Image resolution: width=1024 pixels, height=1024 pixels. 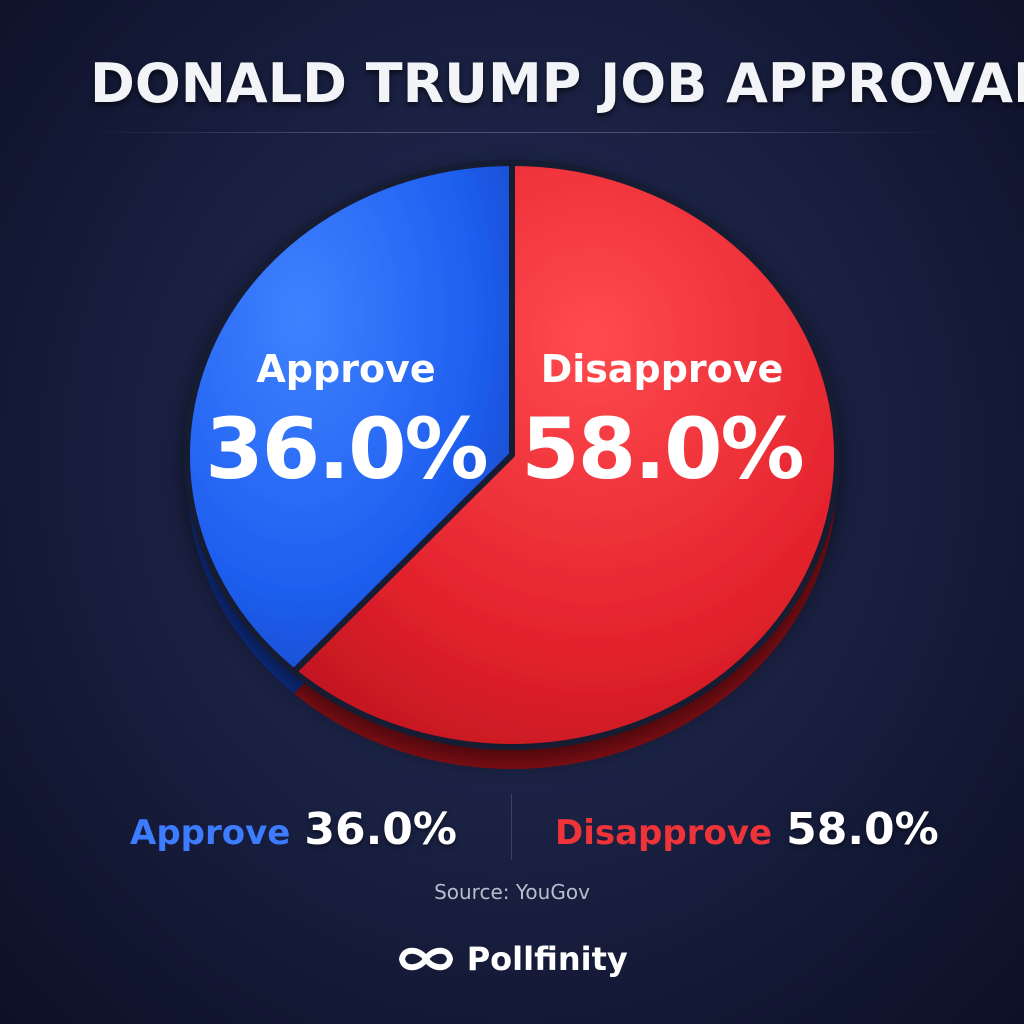 I want to click on legend-divider, so click(x=511, y=827).